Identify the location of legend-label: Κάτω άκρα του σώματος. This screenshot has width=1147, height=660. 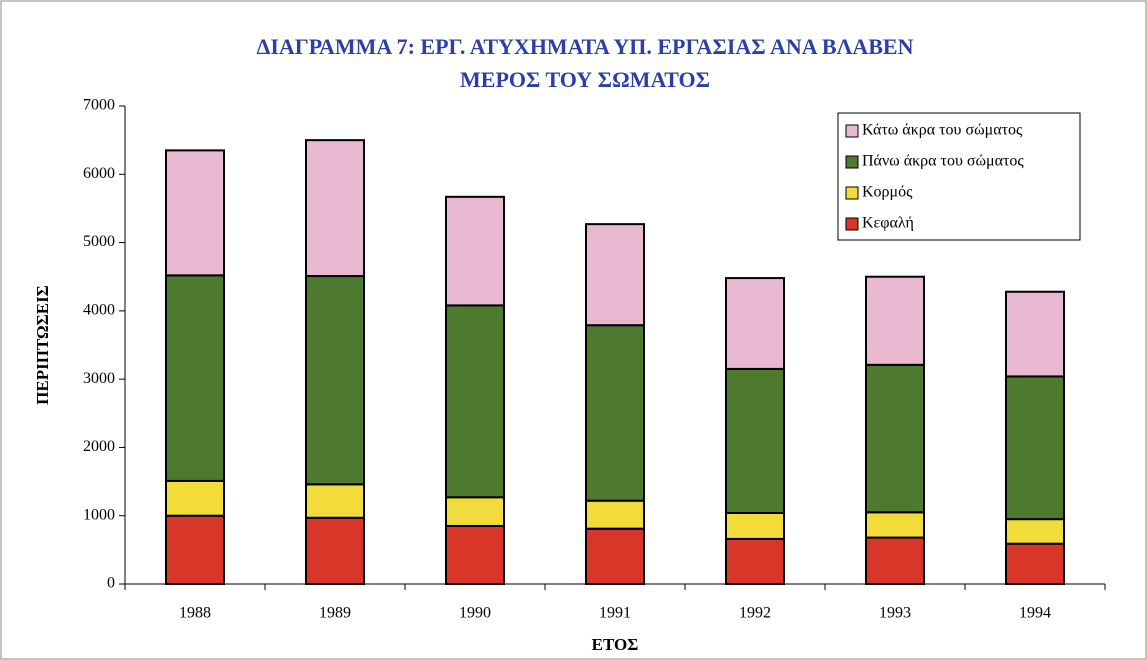
(942, 130).